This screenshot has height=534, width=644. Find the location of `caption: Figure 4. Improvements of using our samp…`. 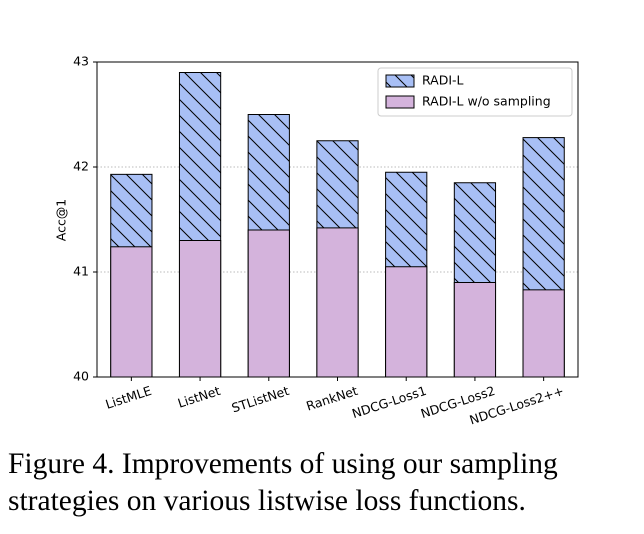

caption: Figure 4. Improvements of using our samp… is located at coordinates (283, 482).